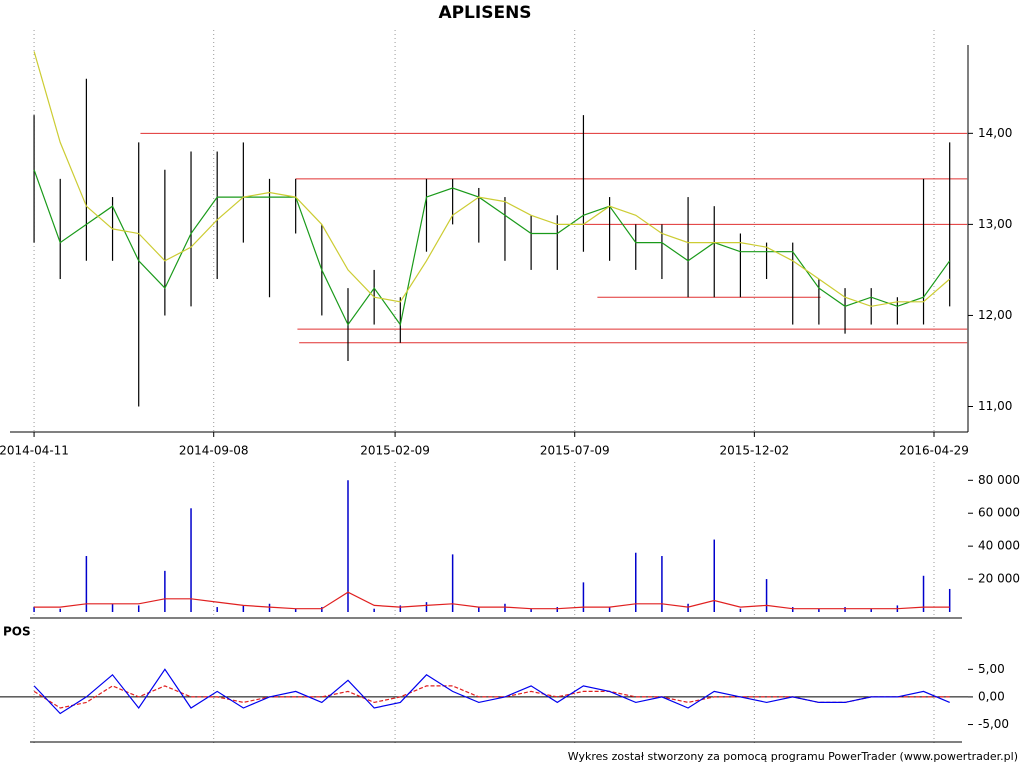 The height and width of the screenshot is (768, 1024). I want to click on y-tick-label: 11,00, so click(995, 406).